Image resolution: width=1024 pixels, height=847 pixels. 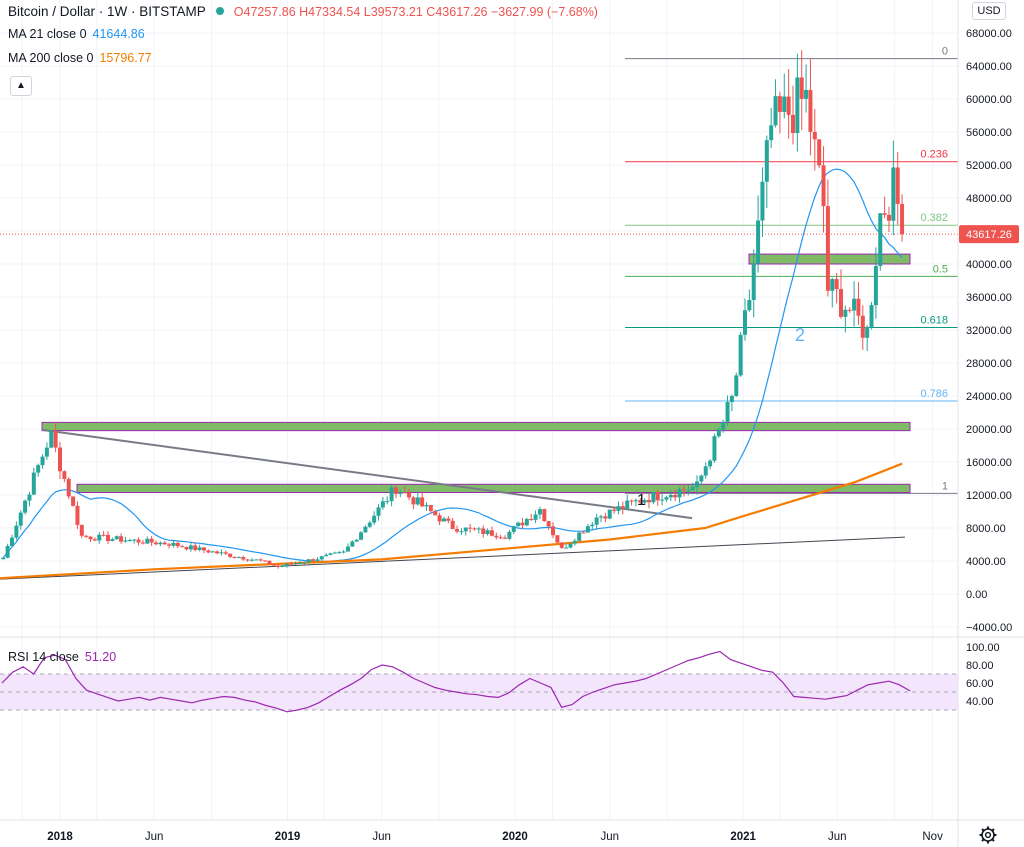 I want to click on price-tick-label: 52000.00, so click(x=989, y=166).